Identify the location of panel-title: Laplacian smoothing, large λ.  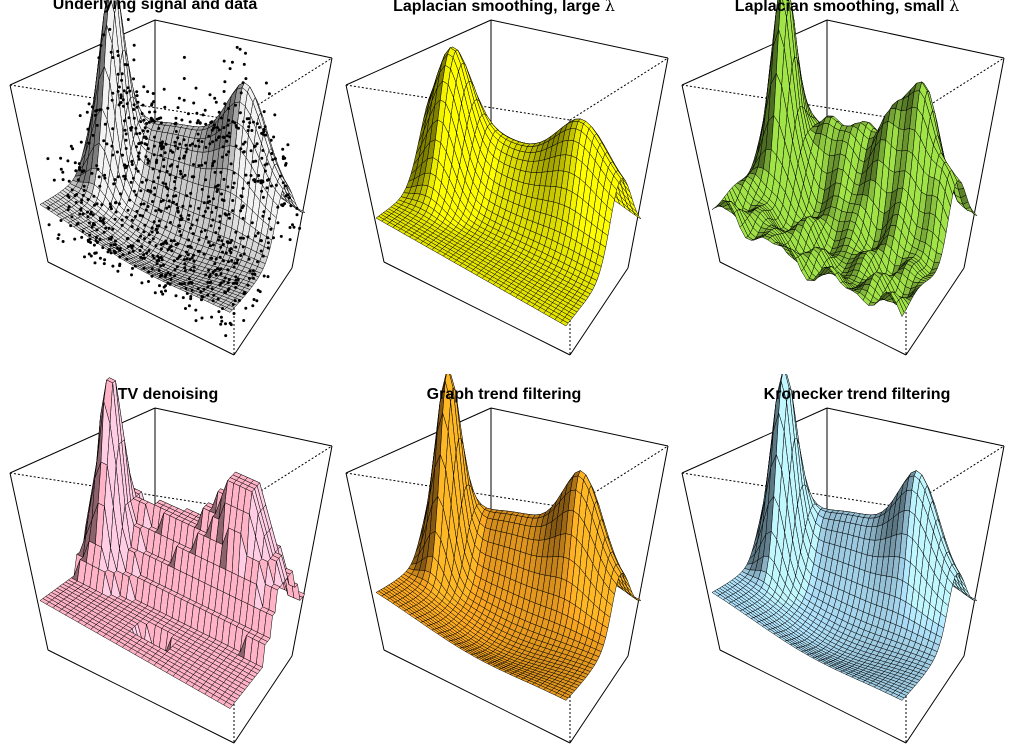
(504, 7).